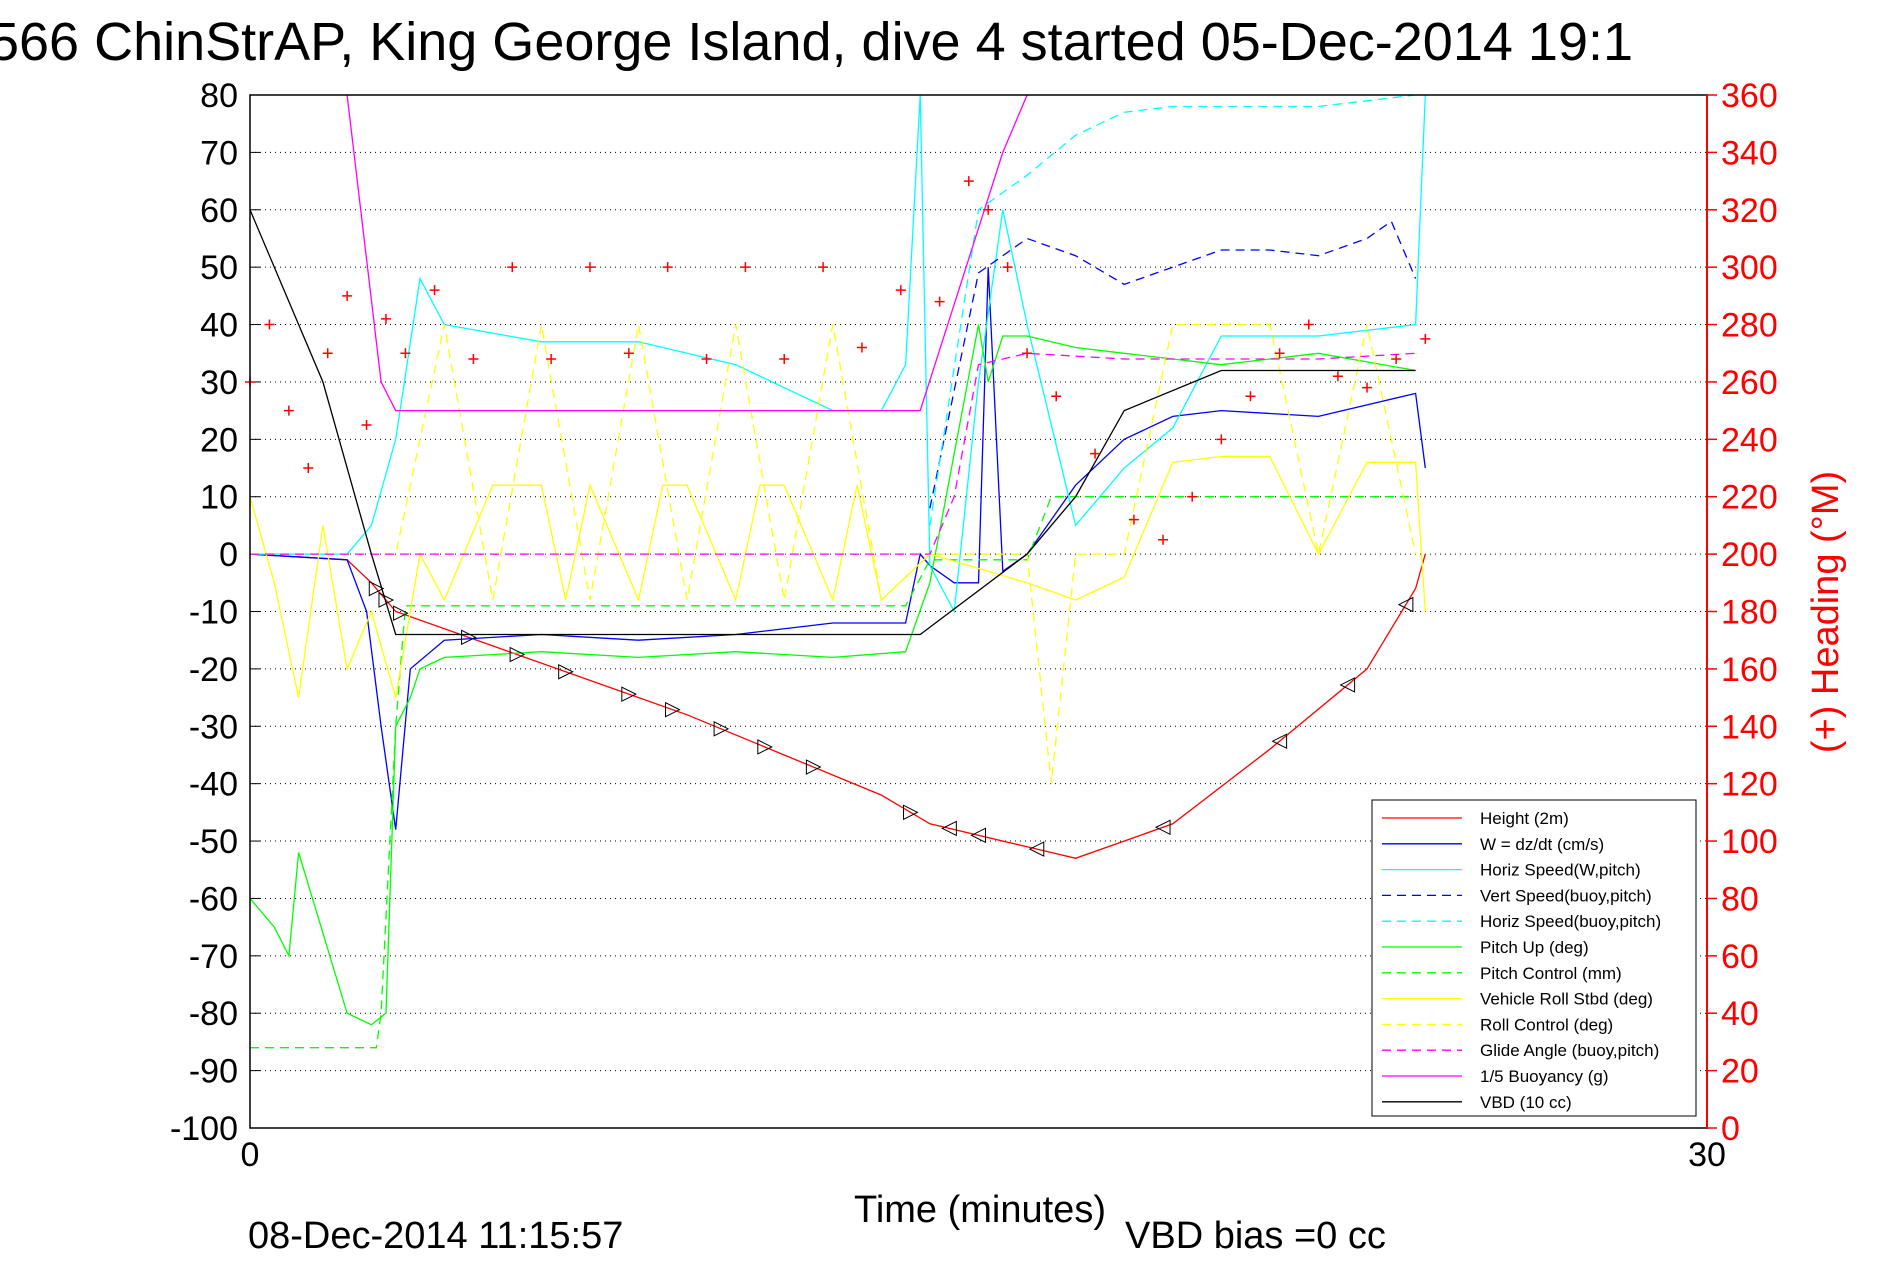 This screenshot has height=1262, width=1891. Describe the element at coordinates (1534, 958) in the screenshot. I see `legend-box` at that location.